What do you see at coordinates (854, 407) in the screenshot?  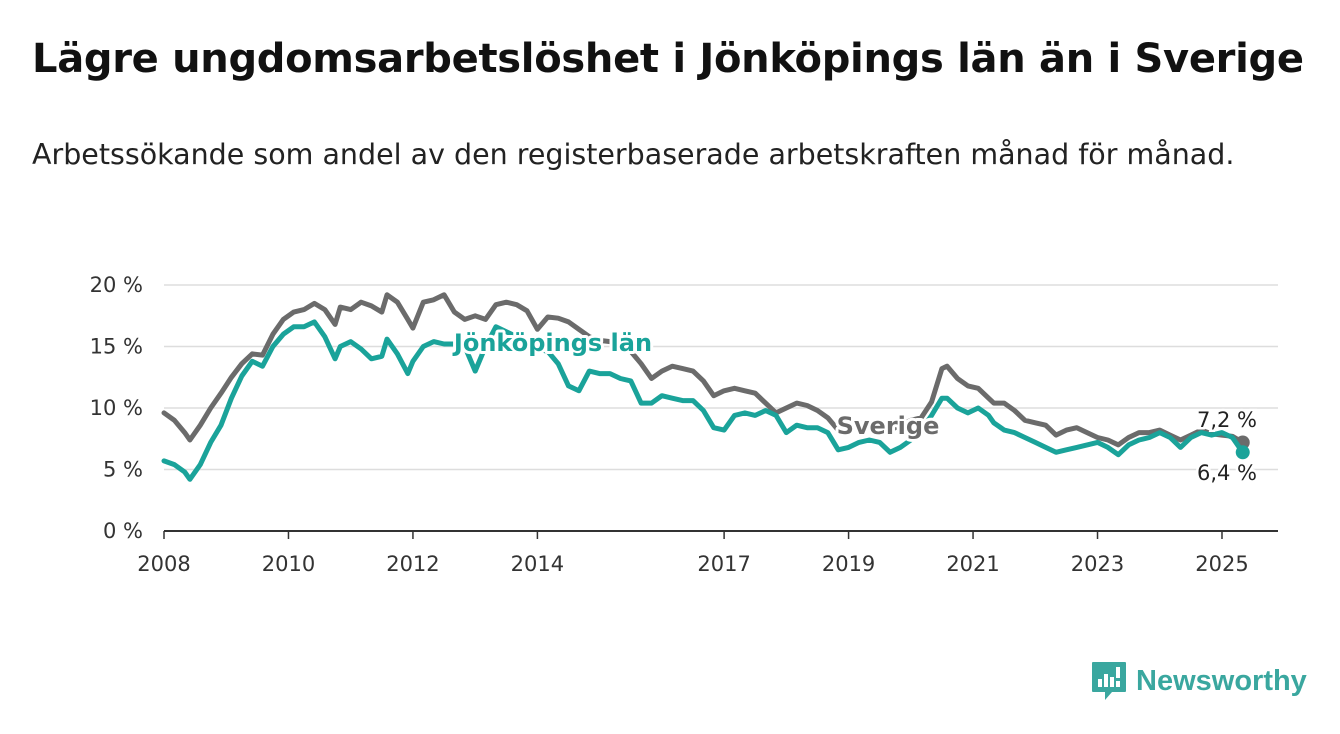 I see `series-labels: Sverige Jönköpings län 7,2 % 6,4 %` at bounding box center [854, 407].